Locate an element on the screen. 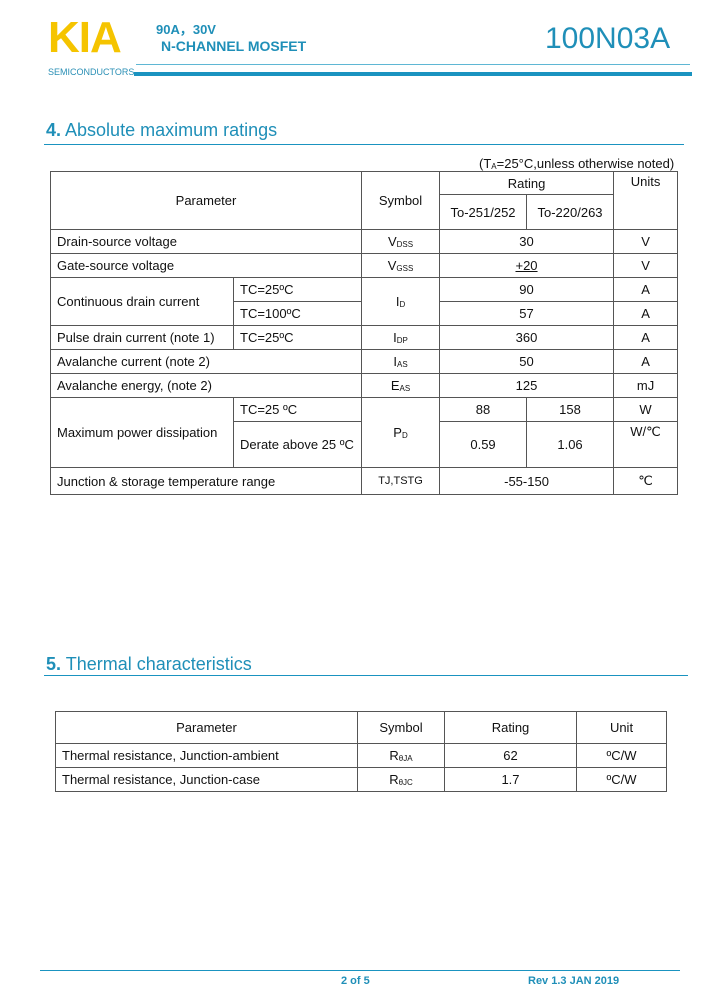  conditions-note: (TA=25°C,unless otherwise noted) is located at coordinates (576, 163).